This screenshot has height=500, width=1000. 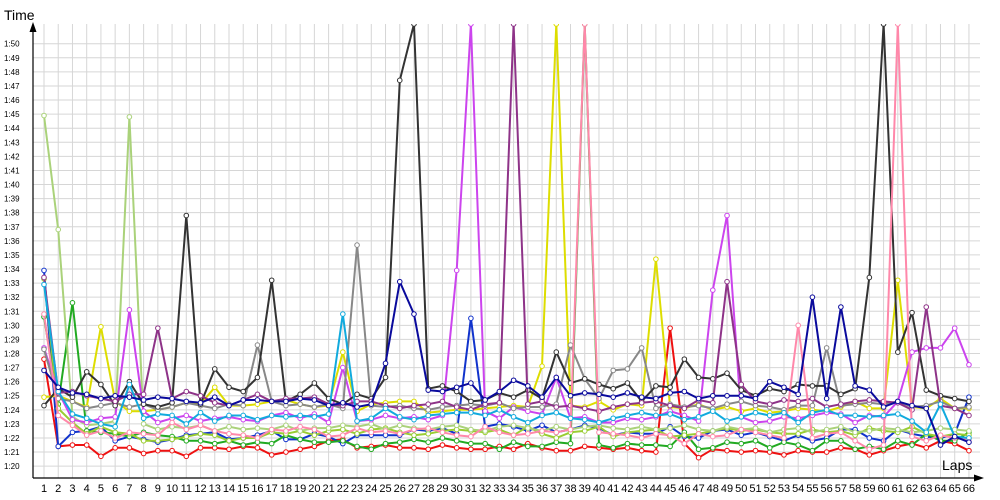 What do you see at coordinates (855, 489) in the screenshot?
I see `x-tick-label: 58` at bounding box center [855, 489].